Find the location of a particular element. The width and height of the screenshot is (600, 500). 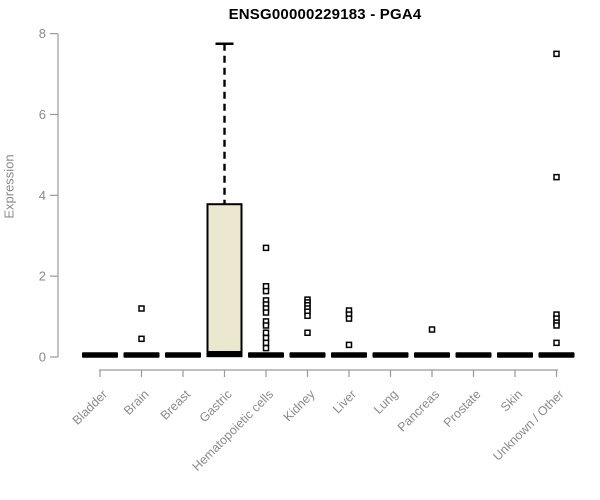

category-label: Hematopoietic cells is located at coordinates (233, 430).